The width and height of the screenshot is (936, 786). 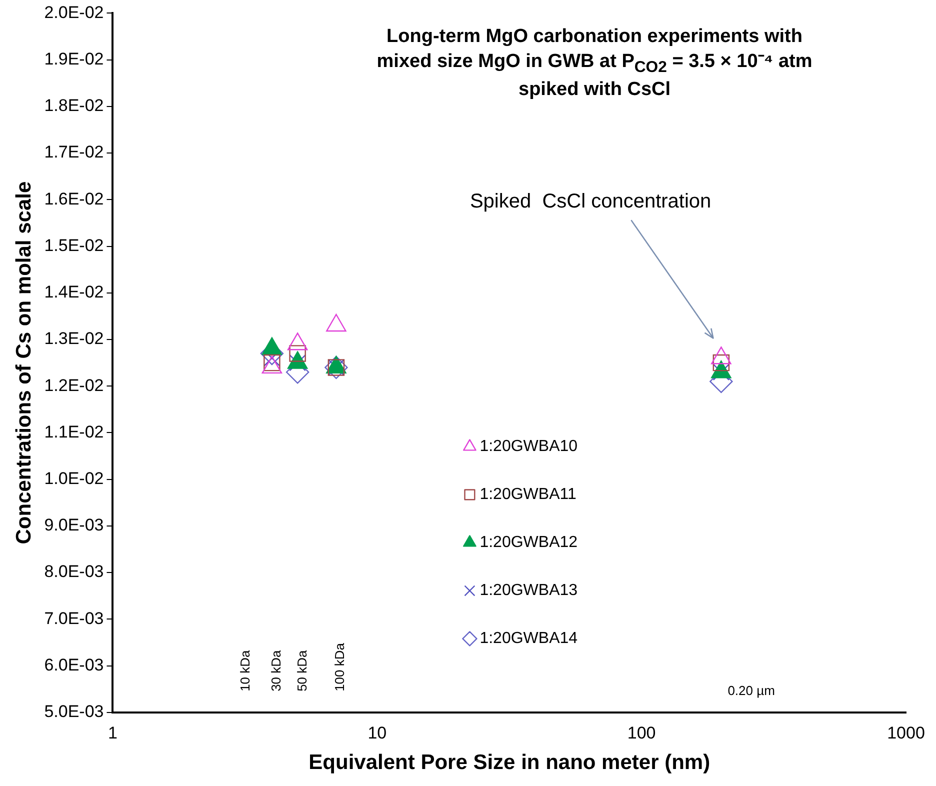 I want to click on y-axis-title: Concentrations of Cs on molal scale, so click(x=24, y=362).